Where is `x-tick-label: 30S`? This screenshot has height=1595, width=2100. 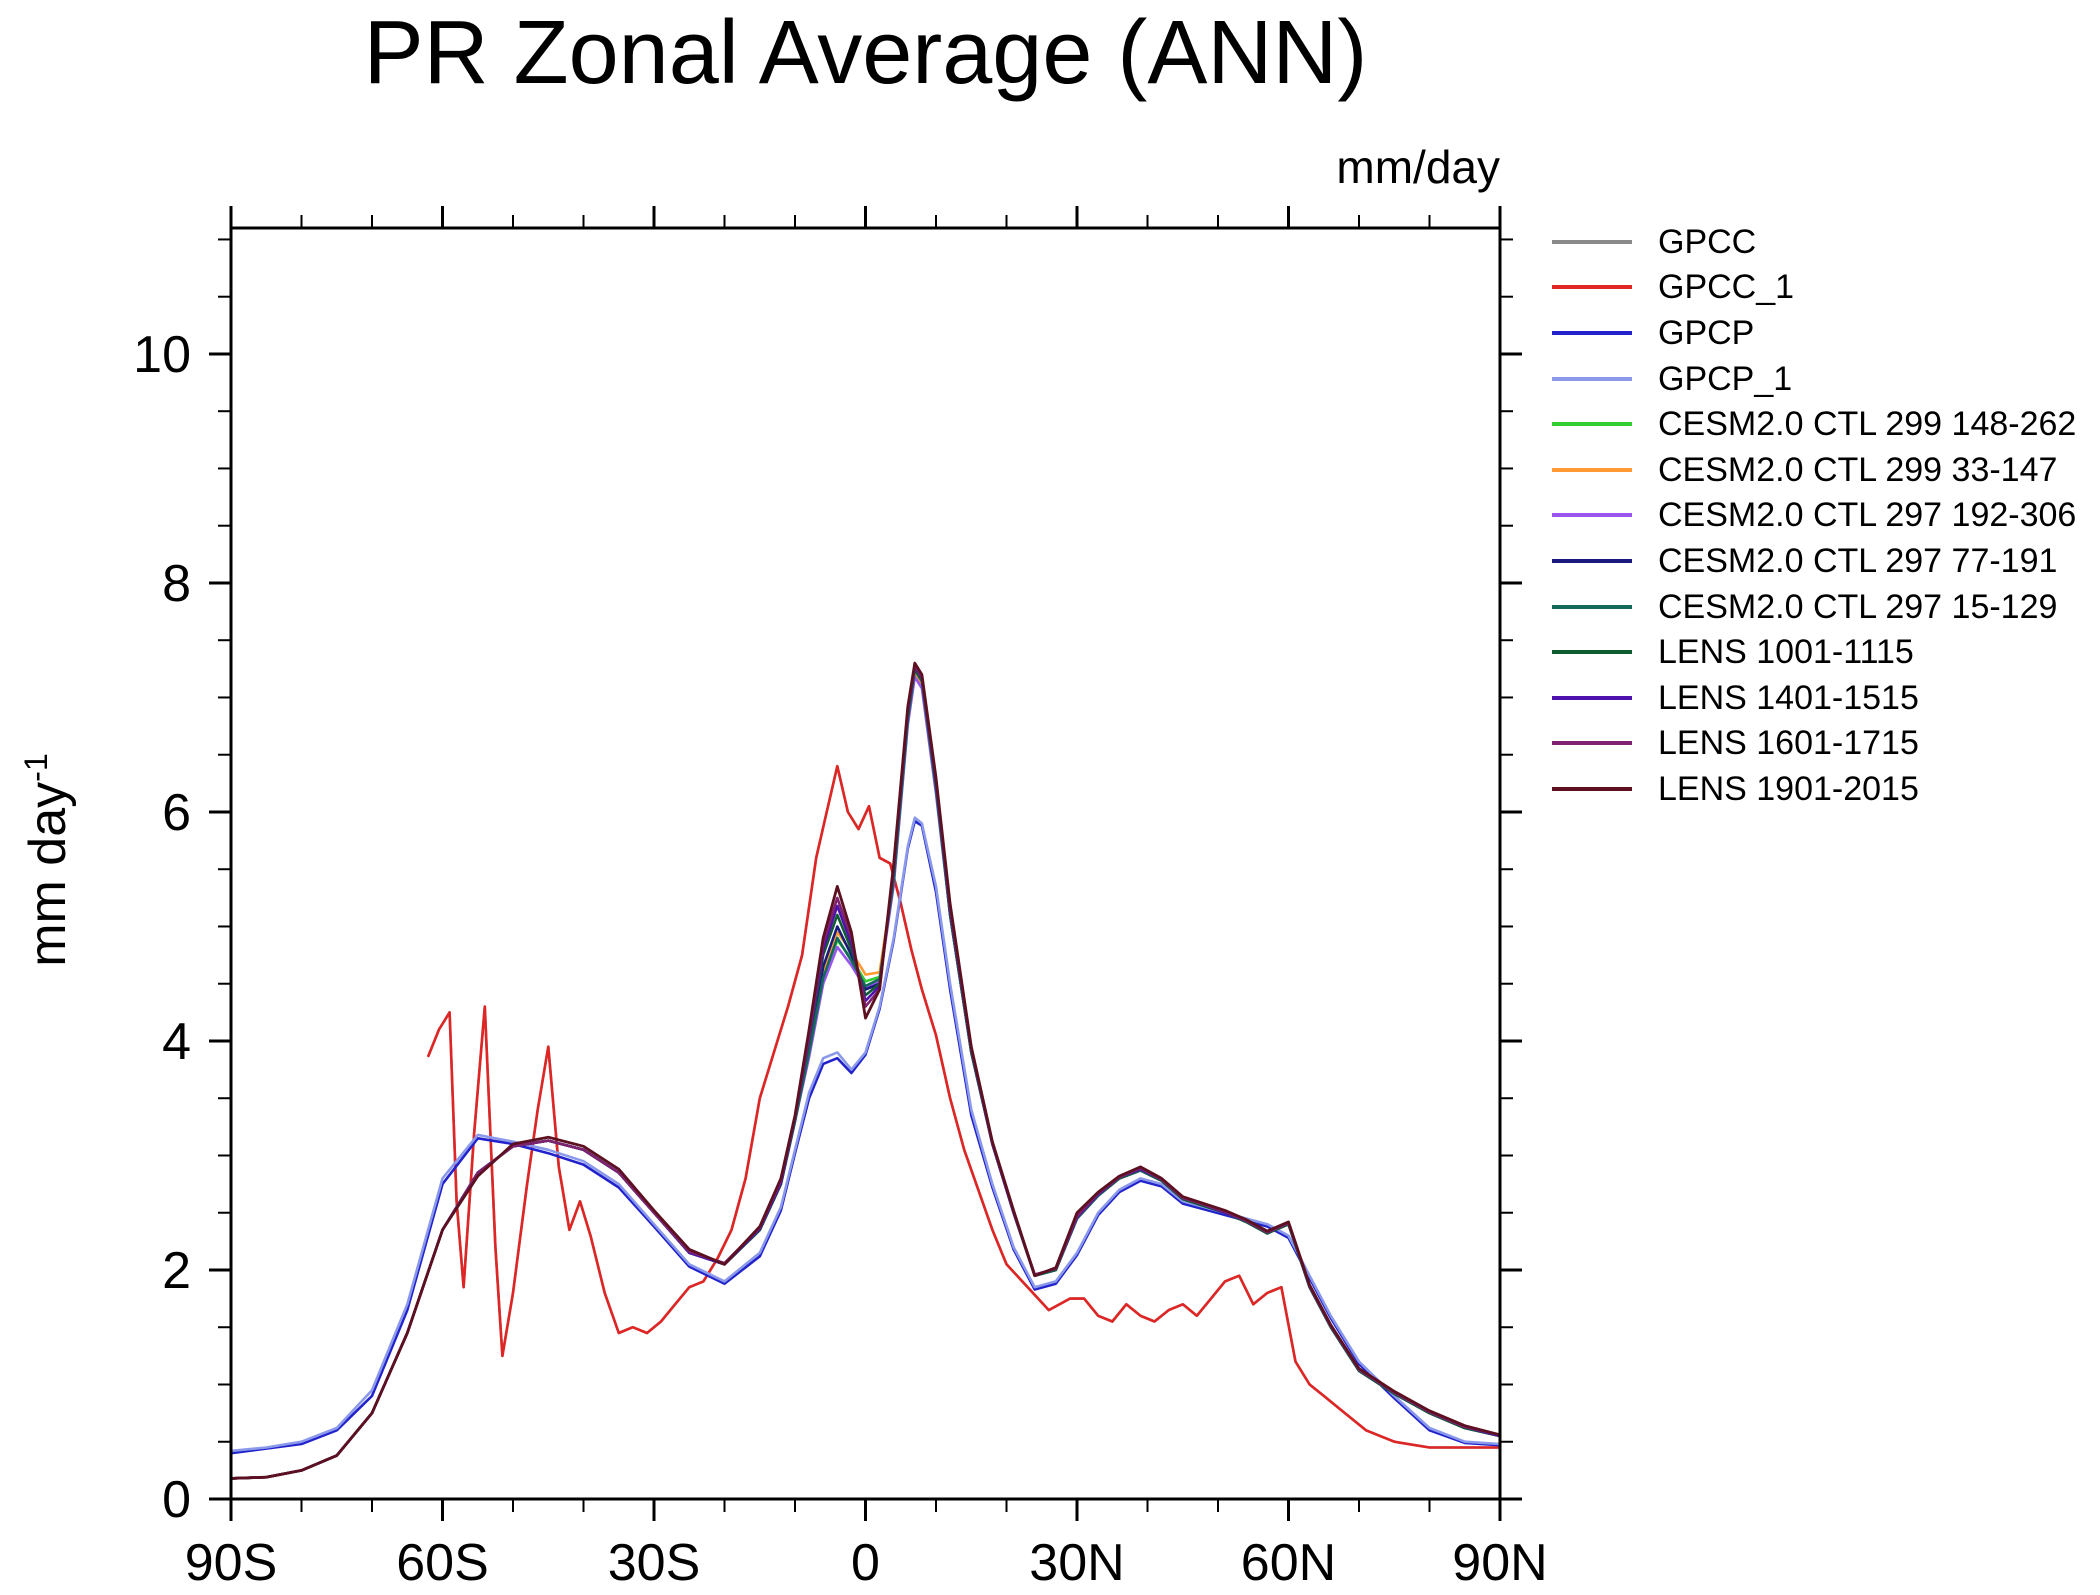
x-tick-label: 30S is located at coordinates (654, 1563).